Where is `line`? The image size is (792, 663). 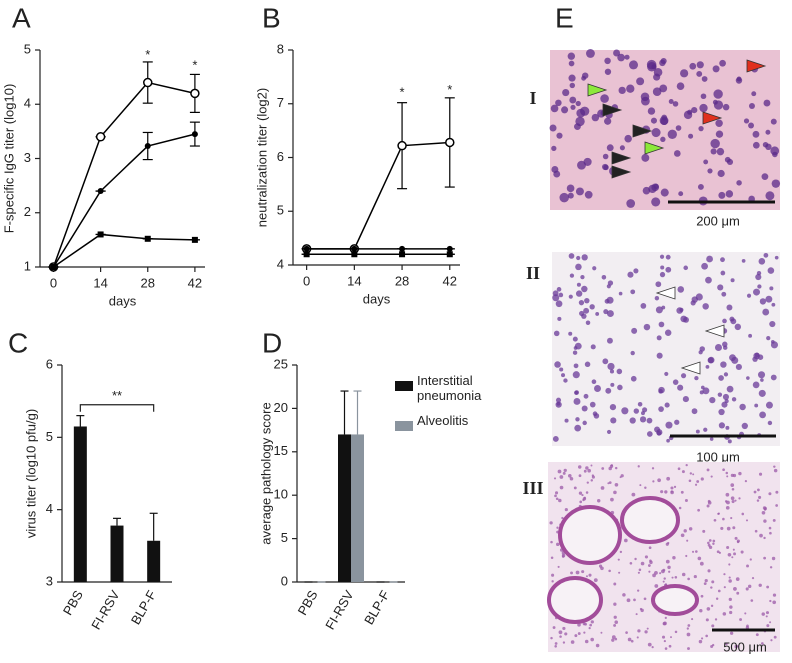
line is located at coordinates (124, 174).